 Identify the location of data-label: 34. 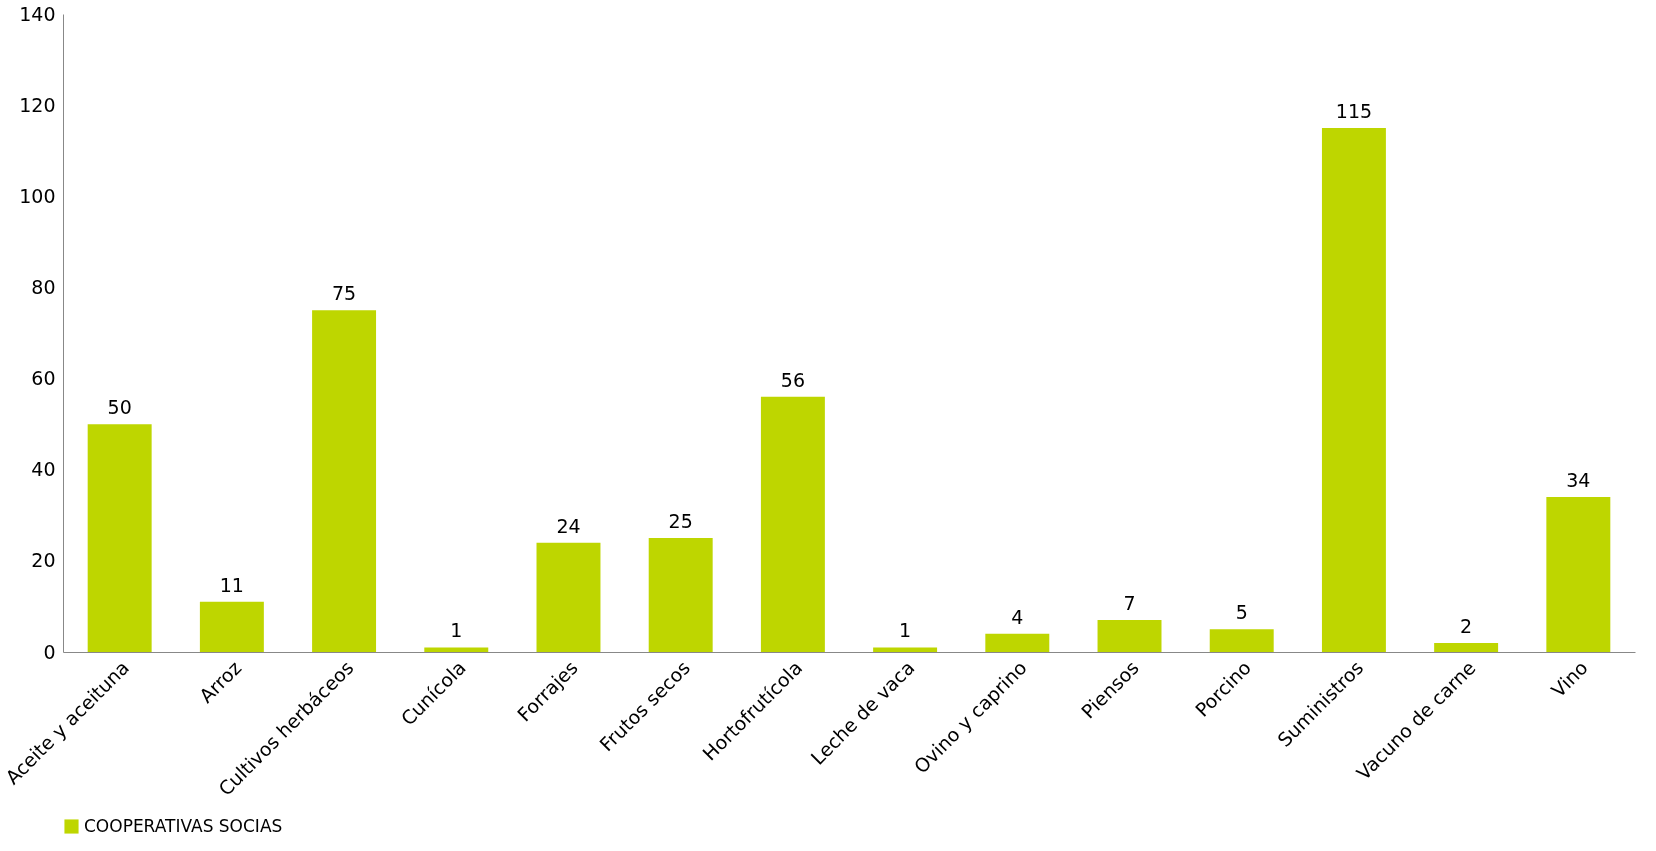
(1578, 480).